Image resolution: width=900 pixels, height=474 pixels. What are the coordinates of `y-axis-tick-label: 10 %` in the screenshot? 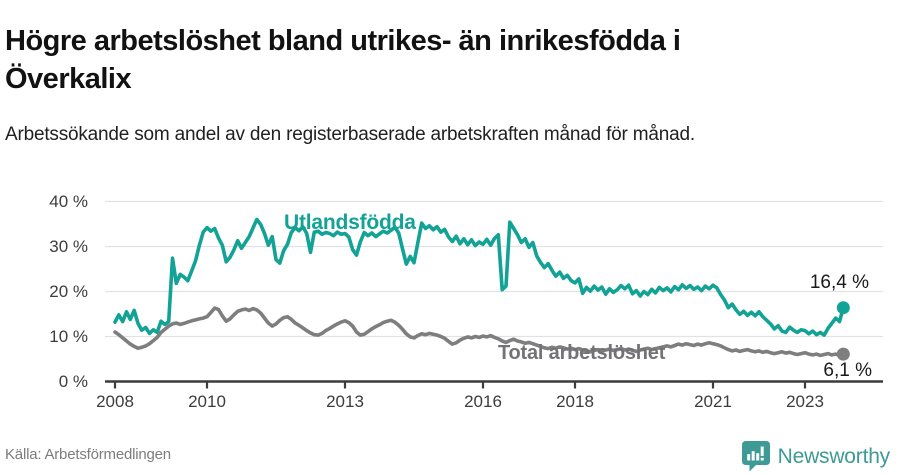 It's located at (68, 336).